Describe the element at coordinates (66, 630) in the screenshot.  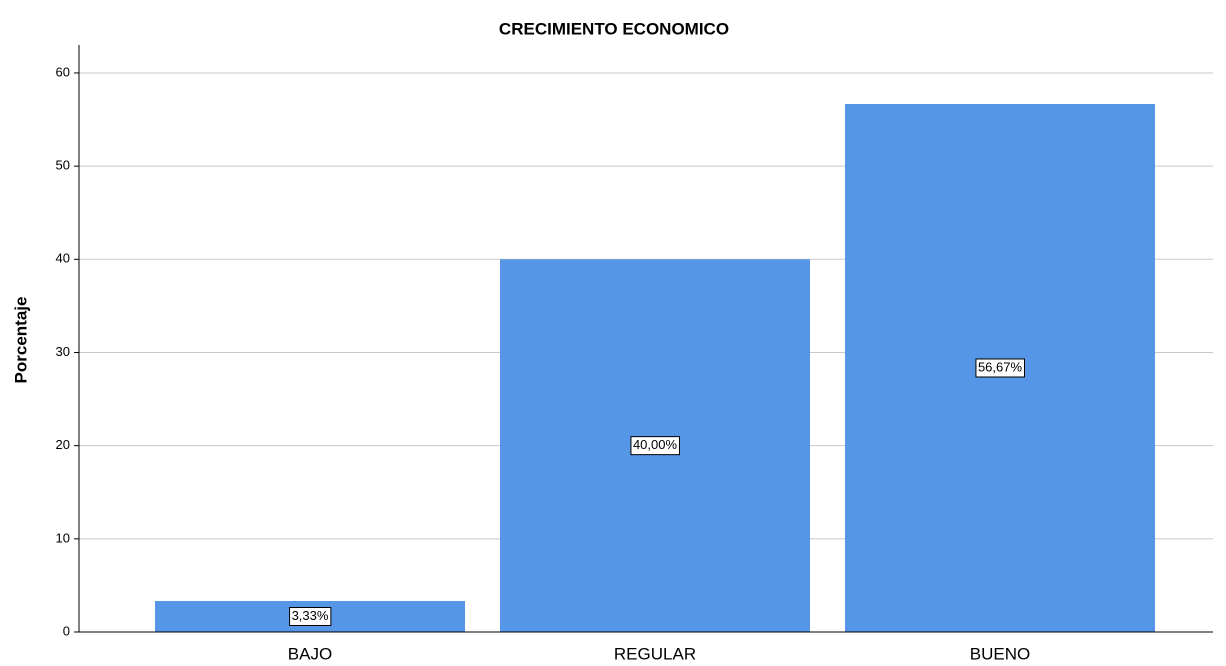
I see `y-tick-label: 0` at that location.